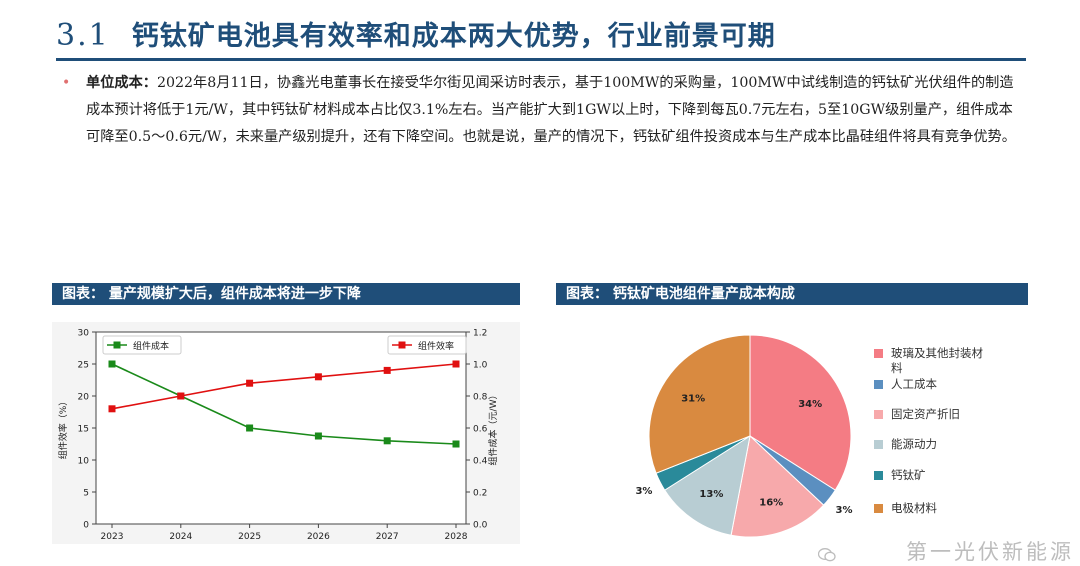  What do you see at coordinates (453, 36) in the screenshot?
I see `section-title: 钙钛矿电池具有效率和成本两大优势，行业前景可期` at bounding box center [453, 36].